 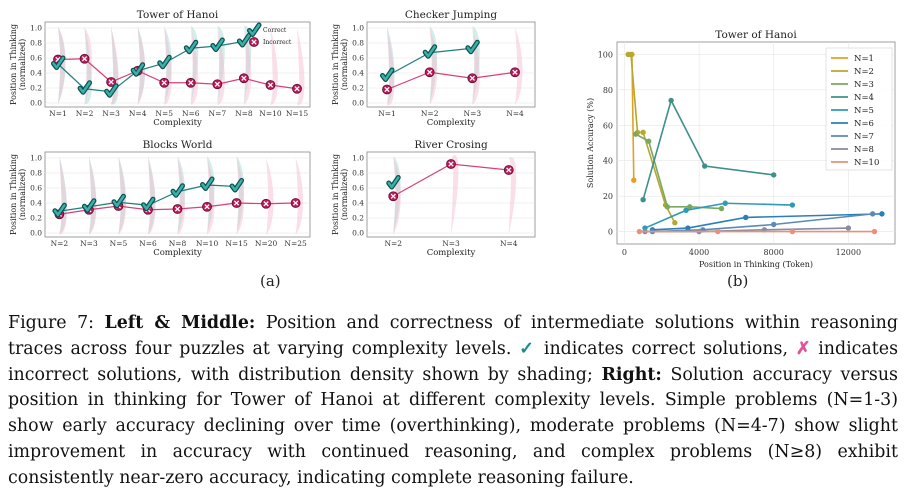 I want to click on legend-cross-icon, so click(x=254, y=42).